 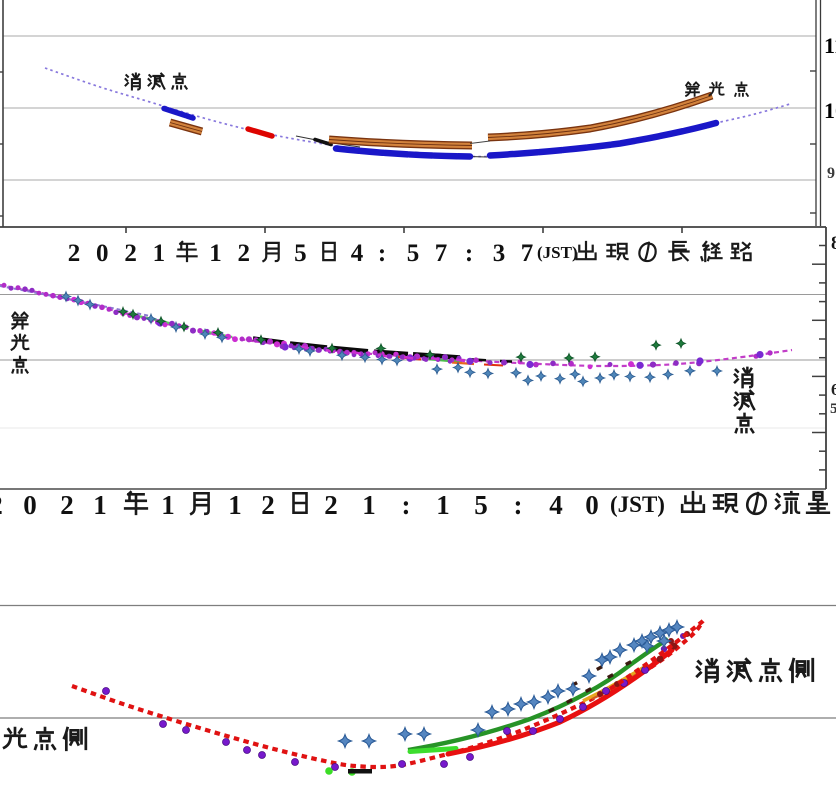 What do you see at coordinates (831, 173) in the screenshot?
I see `svg-text: 9` at bounding box center [831, 173].